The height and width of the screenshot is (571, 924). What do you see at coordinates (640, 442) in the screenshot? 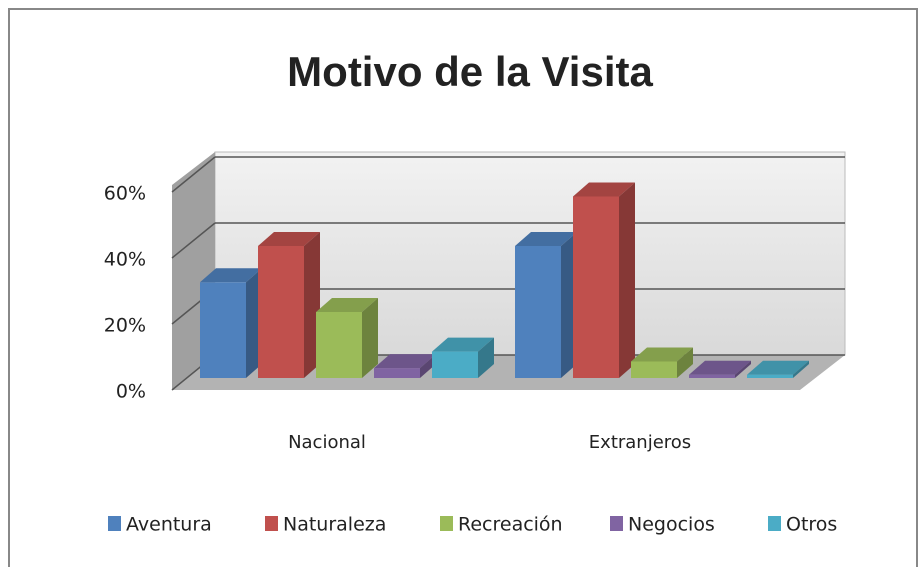
I see `x-tick-label: Extranjeros` at bounding box center [640, 442].